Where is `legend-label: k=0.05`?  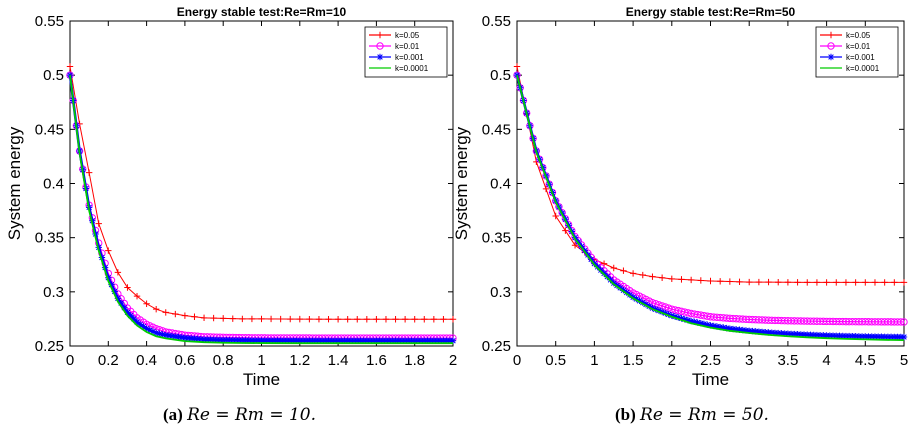 legend-label: k=0.05 is located at coordinates (407, 35).